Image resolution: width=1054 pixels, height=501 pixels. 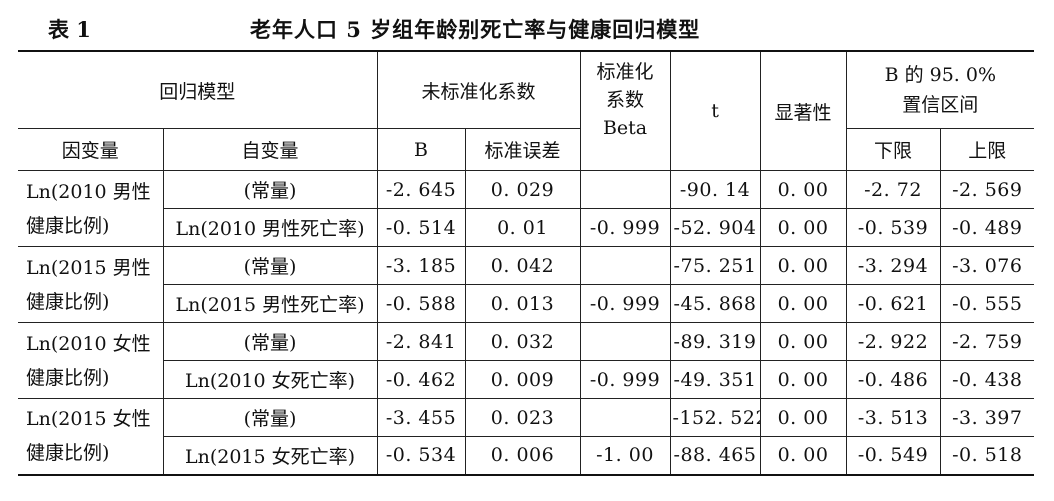 What do you see at coordinates (88, 267) in the screenshot?
I see `dependent-line1: Ln(2015 男性` at bounding box center [88, 267].